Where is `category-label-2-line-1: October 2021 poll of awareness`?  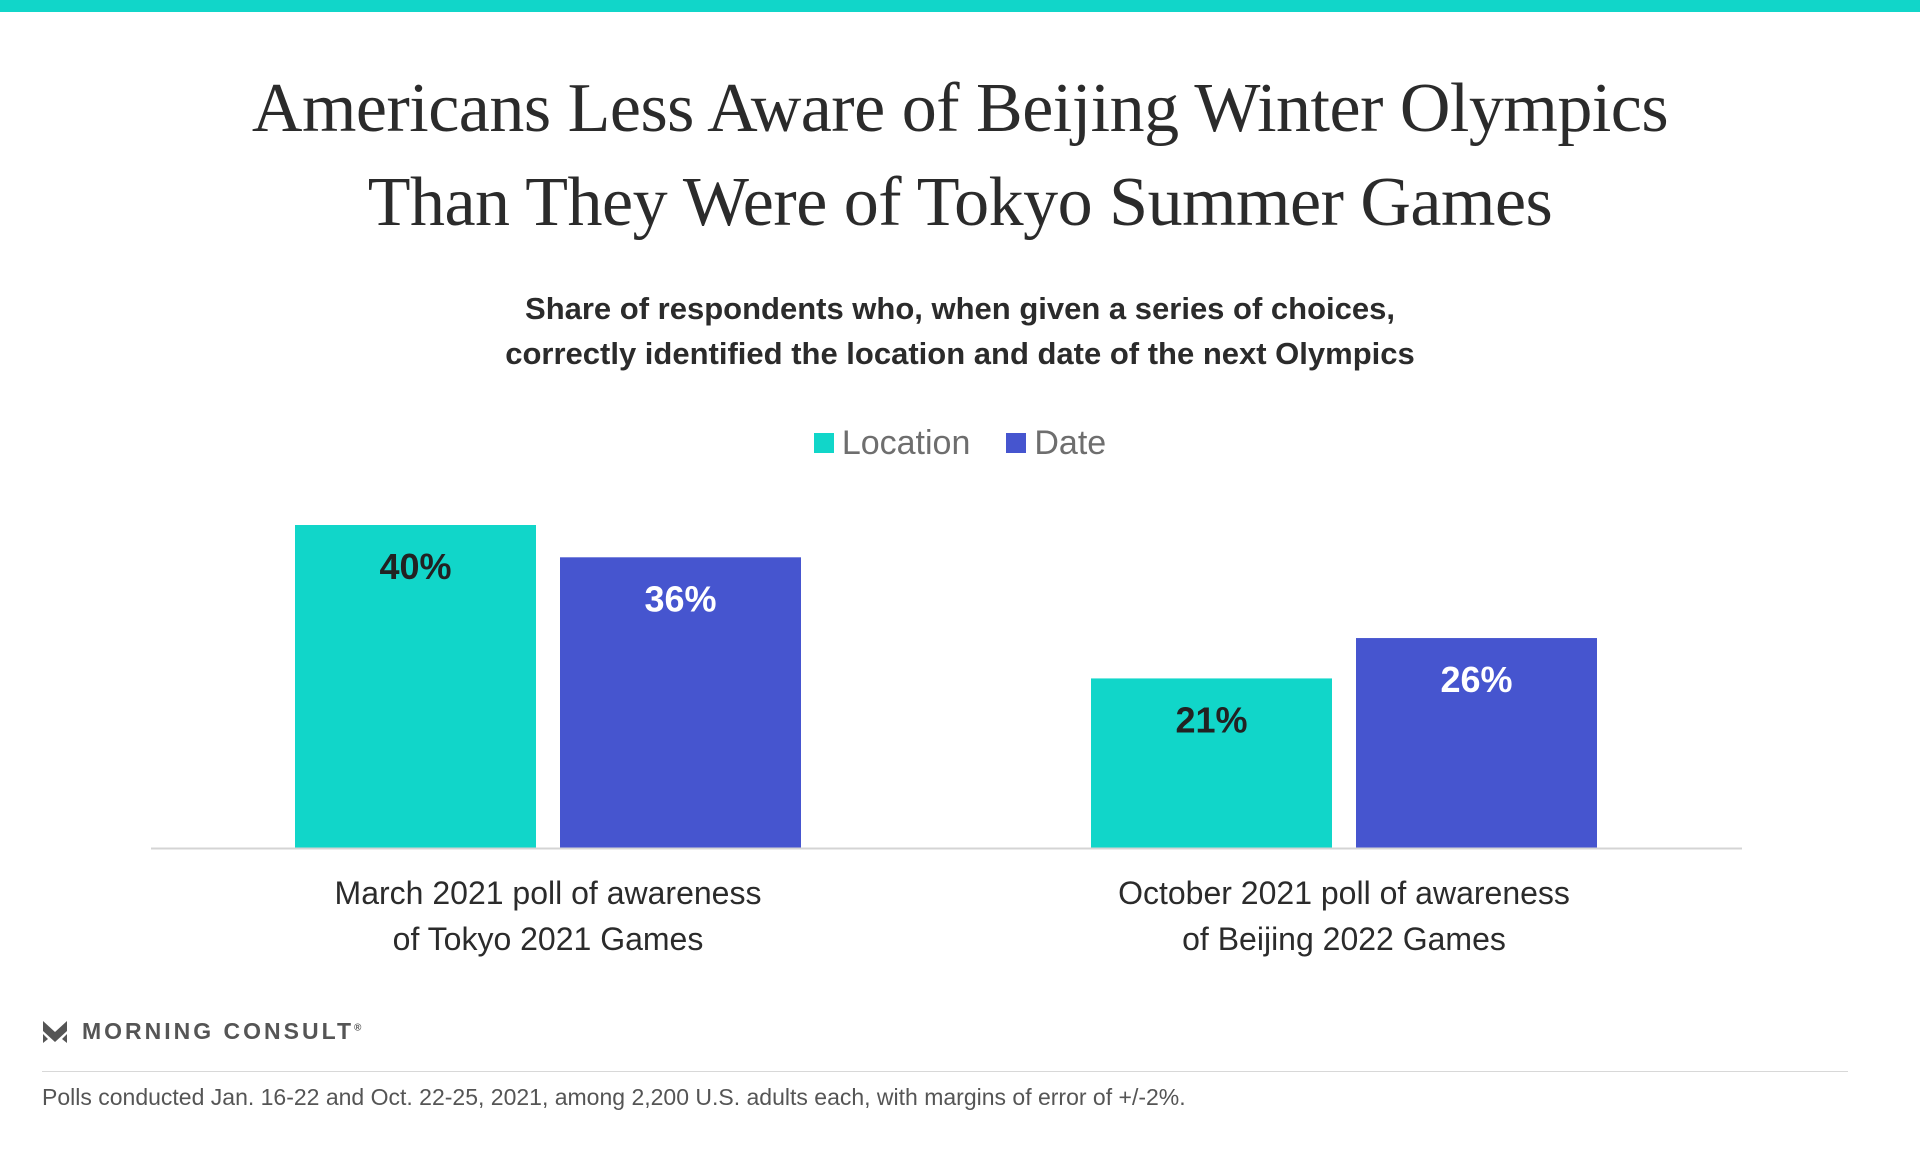 category-label-2-line-1: October 2021 poll of awareness is located at coordinates (1344, 893).